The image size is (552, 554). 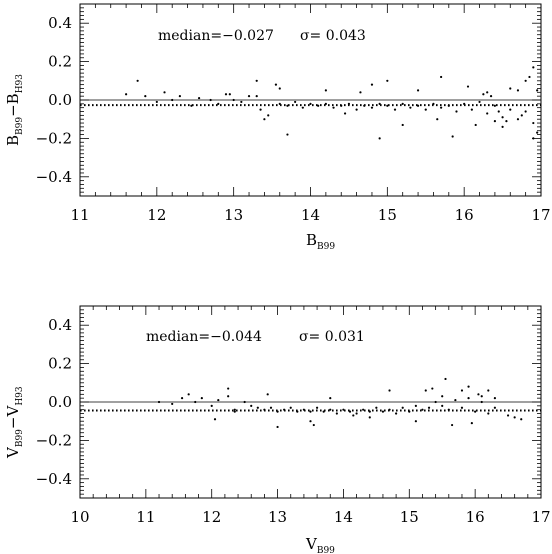 I want to click on top-y-axis-title: BB99−BH93, so click(x=14, y=110).